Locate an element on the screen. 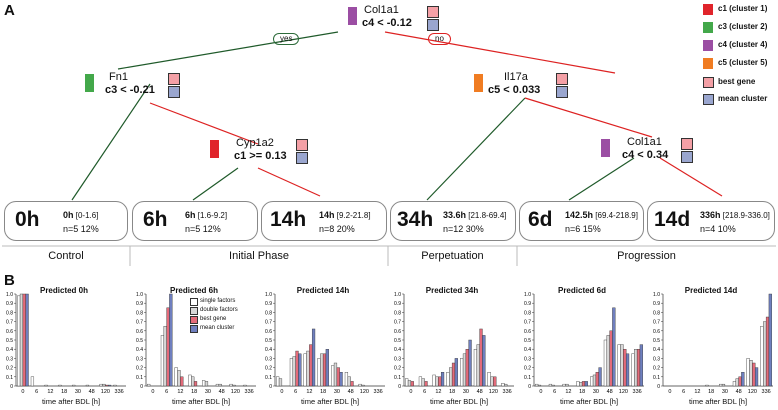 The image size is (778, 410). branch-root-right is located at coordinates (500, 52).